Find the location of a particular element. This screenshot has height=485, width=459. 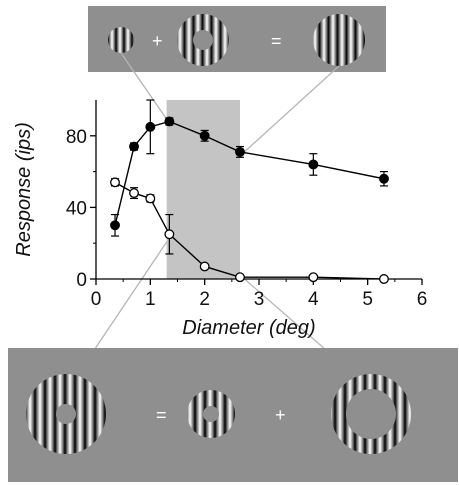

connector-top-left is located at coordinates (145, 88).